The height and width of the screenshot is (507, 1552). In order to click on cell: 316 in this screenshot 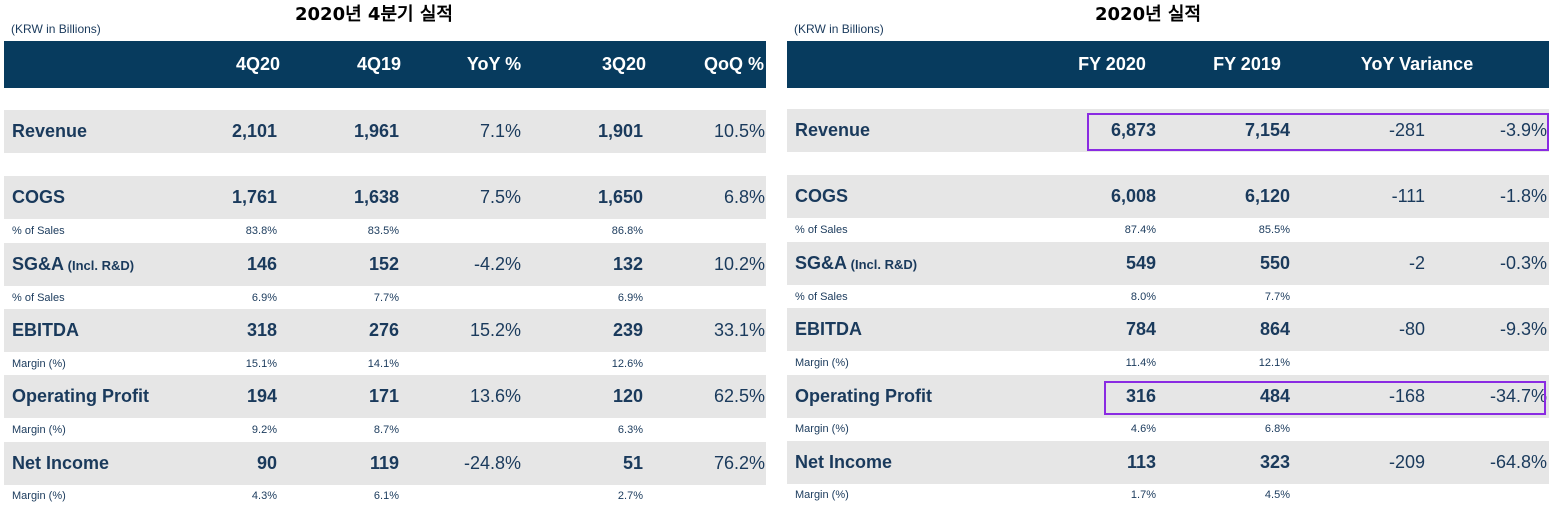, I will do `click(1140, 396)`.